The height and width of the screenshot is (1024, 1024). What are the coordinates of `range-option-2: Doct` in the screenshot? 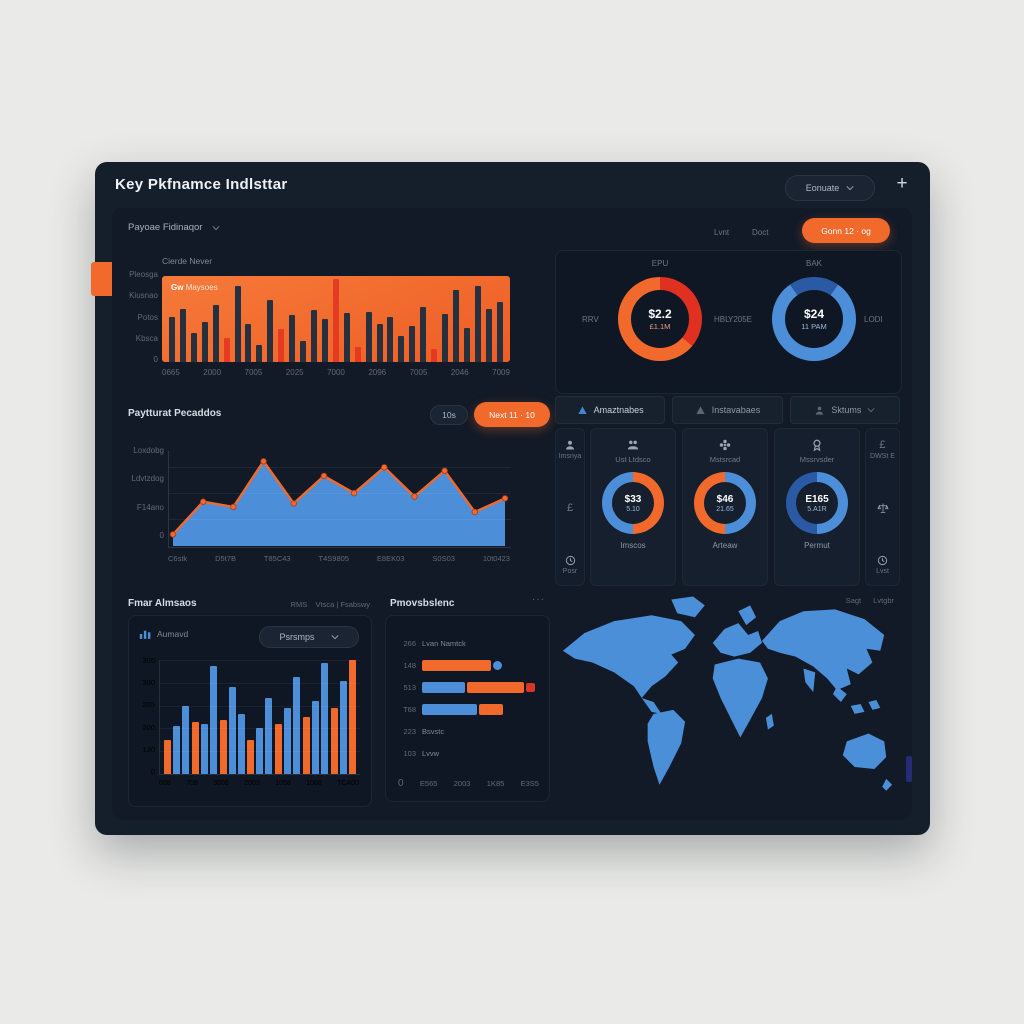 It's located at (760, 232).